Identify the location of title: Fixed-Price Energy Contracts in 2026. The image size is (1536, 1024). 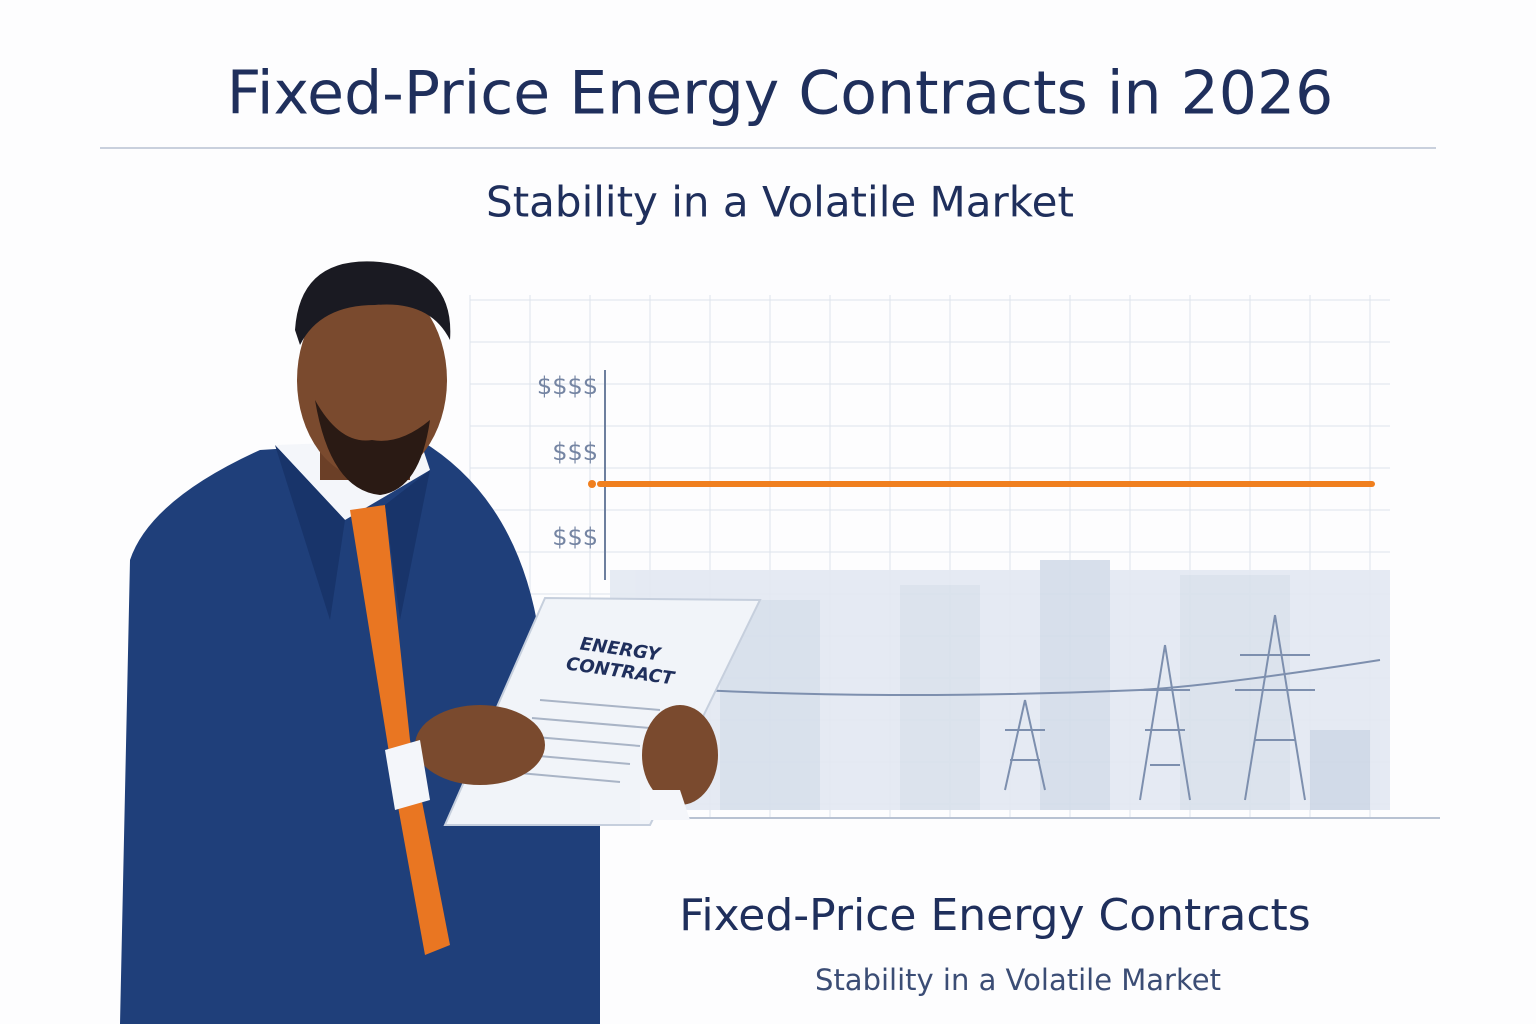
(780, 94).